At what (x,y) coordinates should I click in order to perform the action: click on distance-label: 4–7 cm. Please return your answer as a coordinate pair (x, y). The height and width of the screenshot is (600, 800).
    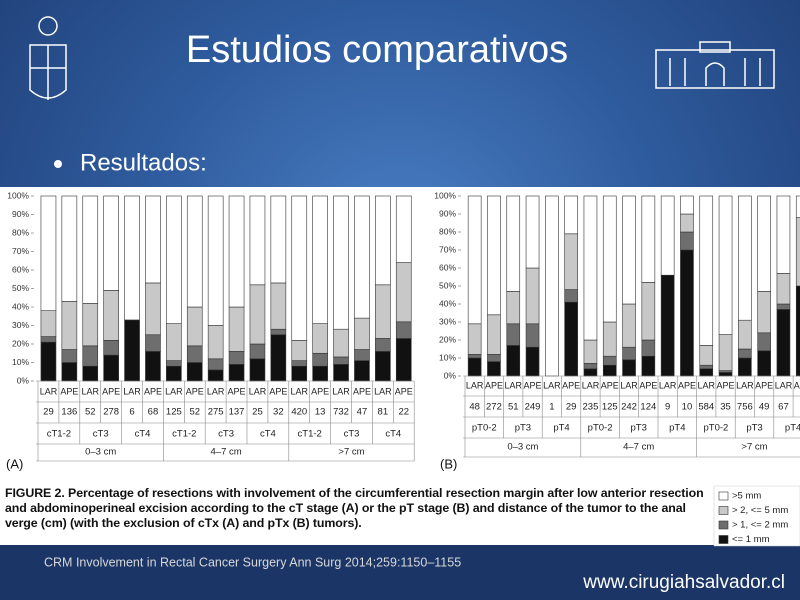
    Looking at the image, I should click on (226, 452).